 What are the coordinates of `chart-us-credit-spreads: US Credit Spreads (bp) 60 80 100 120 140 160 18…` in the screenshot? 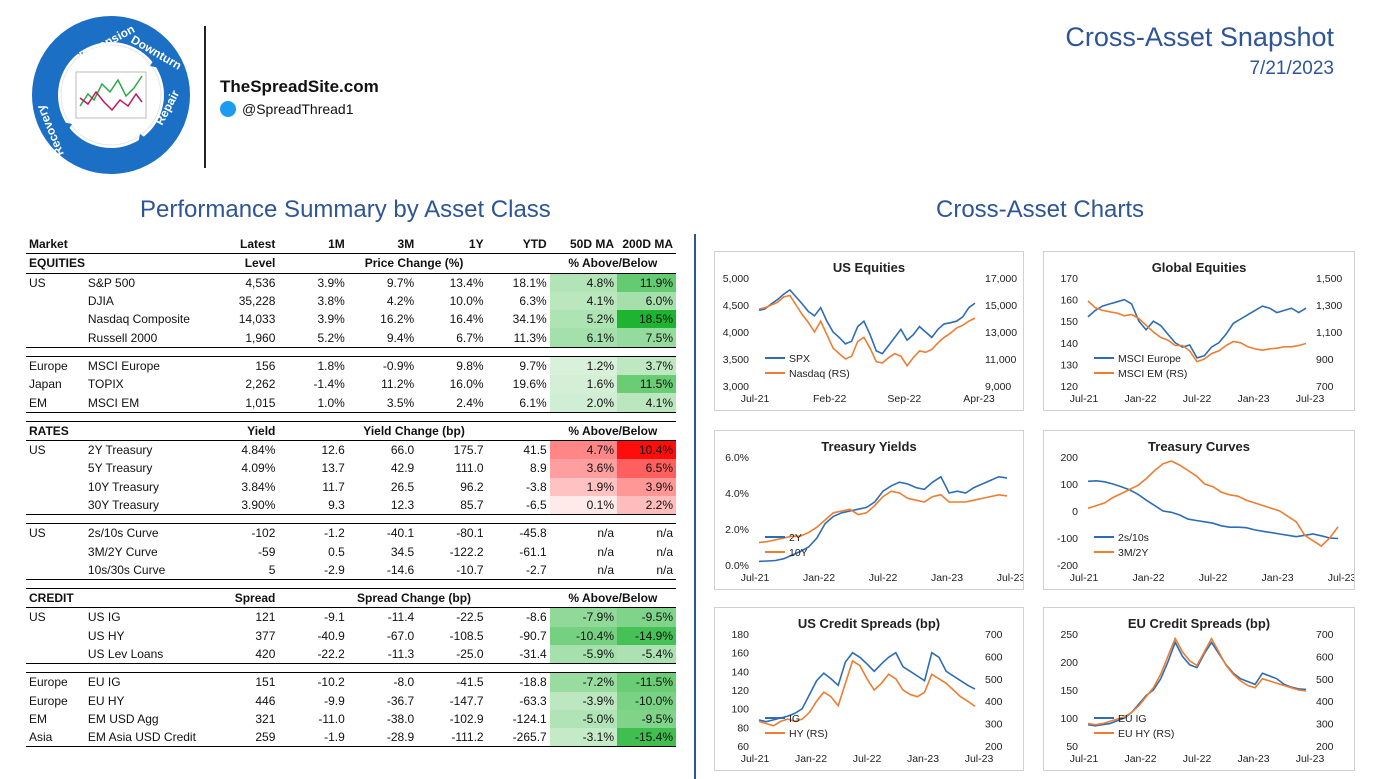 It's located at (869, 689).